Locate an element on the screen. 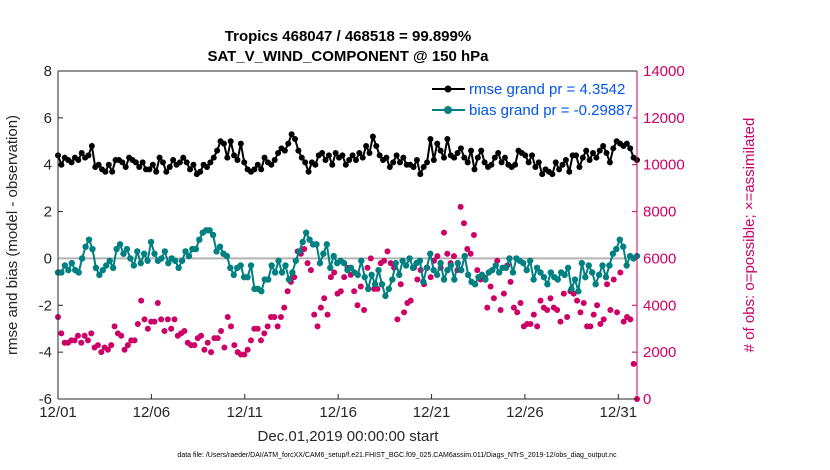  y-tick-left-label: 6 is located at coordinates (48, 118).